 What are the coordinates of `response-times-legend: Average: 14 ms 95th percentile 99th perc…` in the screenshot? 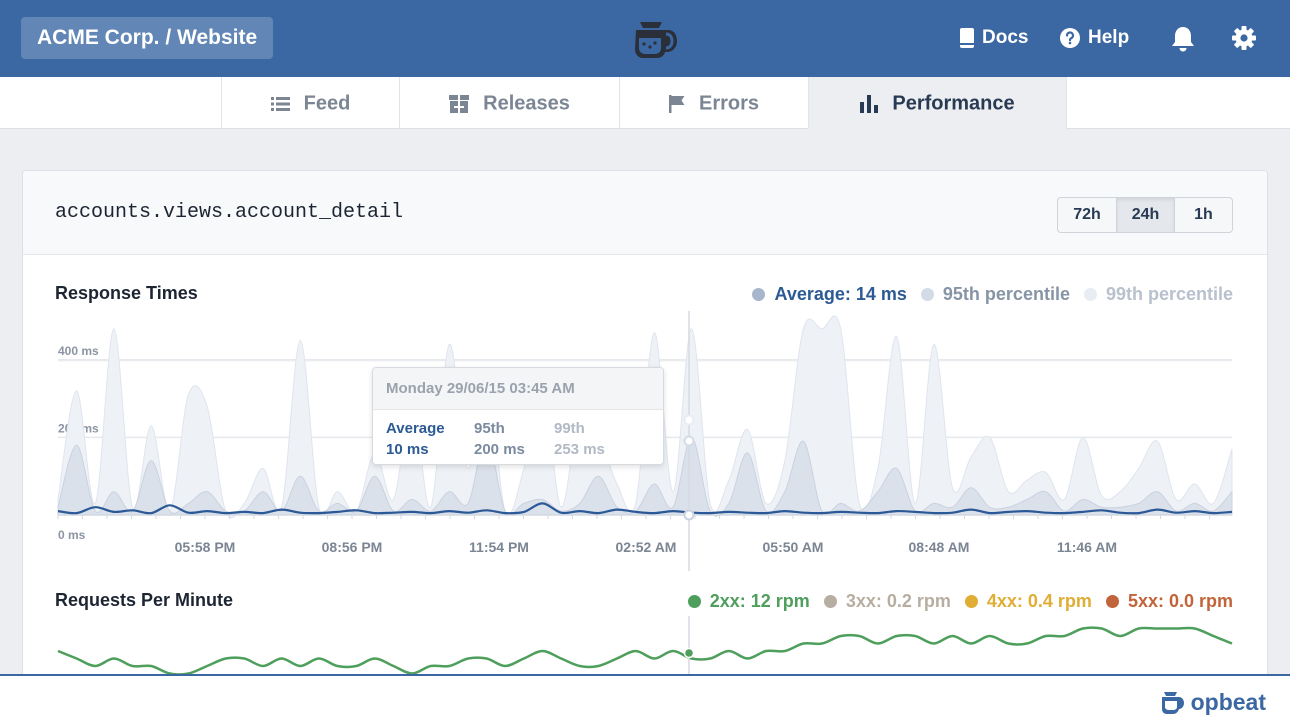 It's located at (985, 294).